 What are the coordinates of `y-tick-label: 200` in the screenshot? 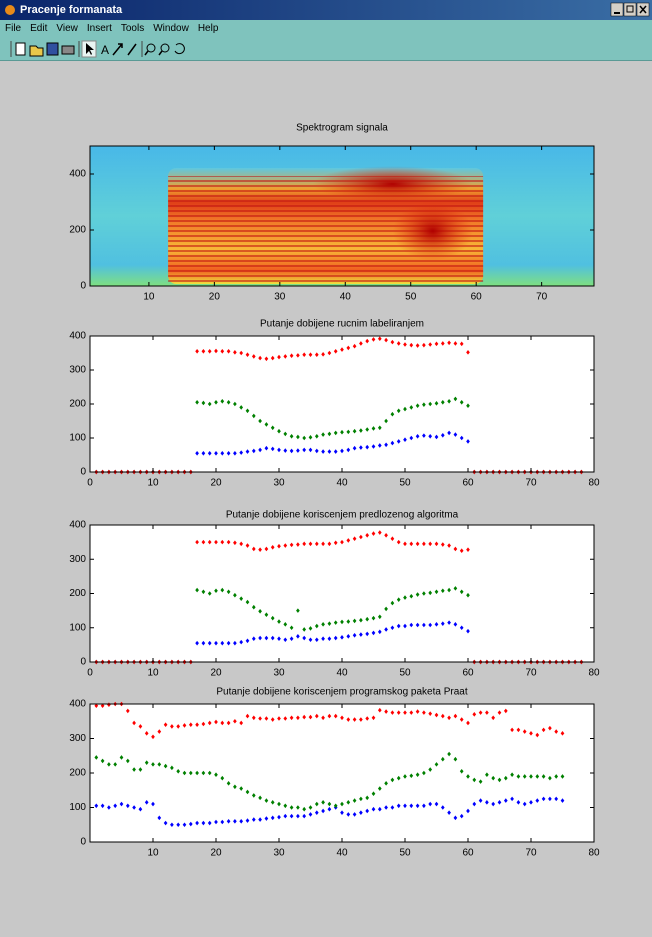 It's located at (77, 230).